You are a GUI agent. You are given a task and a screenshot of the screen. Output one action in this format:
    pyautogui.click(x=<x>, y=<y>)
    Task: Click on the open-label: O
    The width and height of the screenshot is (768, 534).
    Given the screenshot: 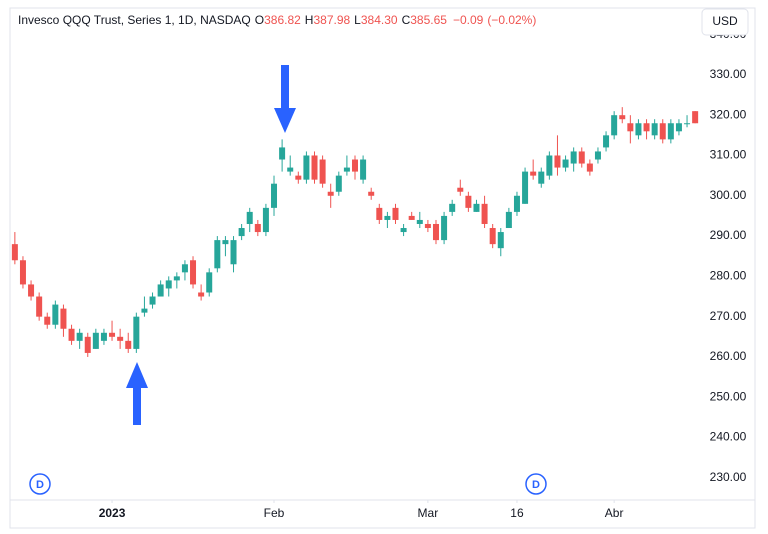 What is the action you would take?
    pyautogui.click(x=259, y=20)
    